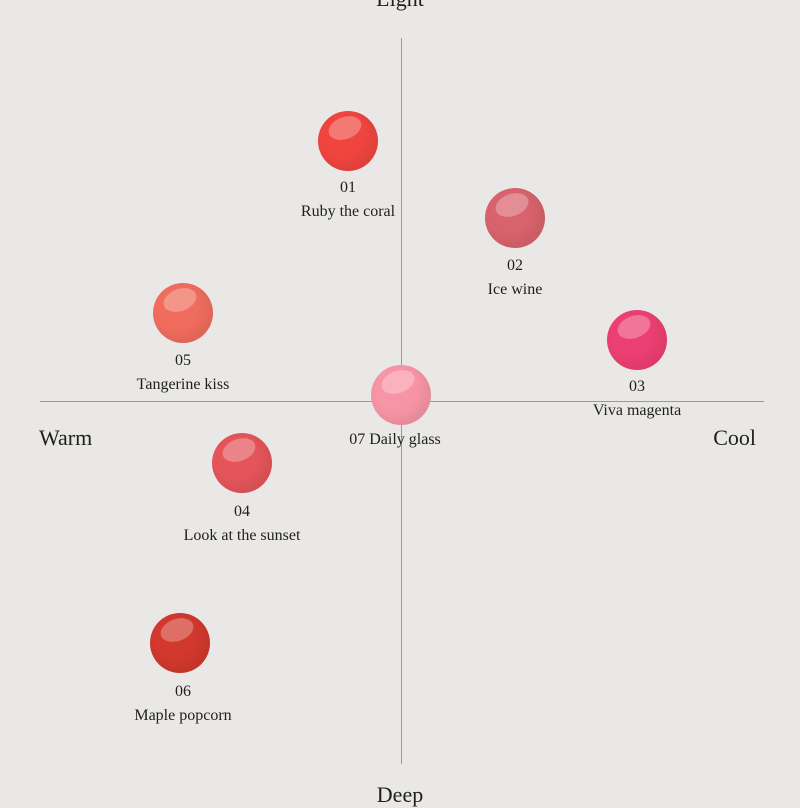 This screenshot has width=800, height=808. Describe the element at coordinates (400, 6) in the screenshot. I see `axis-label-light: Light` at that location.